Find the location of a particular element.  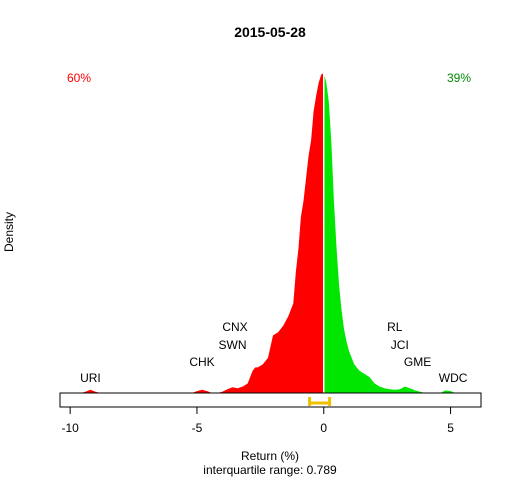

annotation-rl: RL is located at coordinates (395, 327).